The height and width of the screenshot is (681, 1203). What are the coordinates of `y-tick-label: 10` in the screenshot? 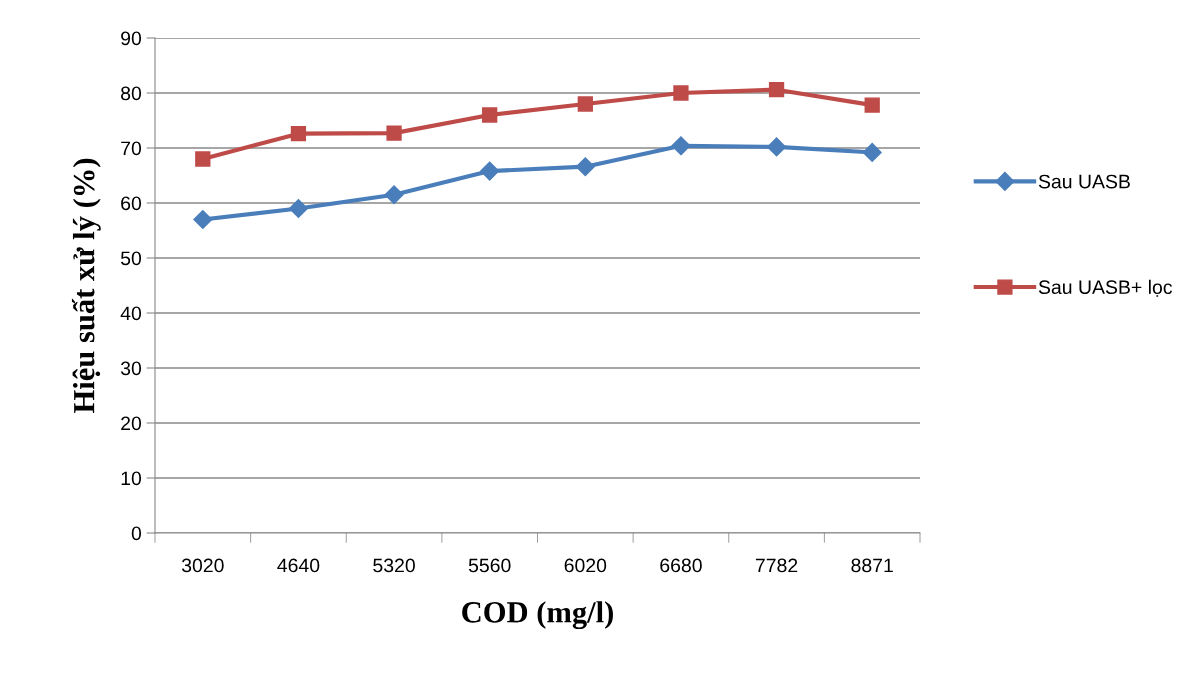 It's located at (131, 478).